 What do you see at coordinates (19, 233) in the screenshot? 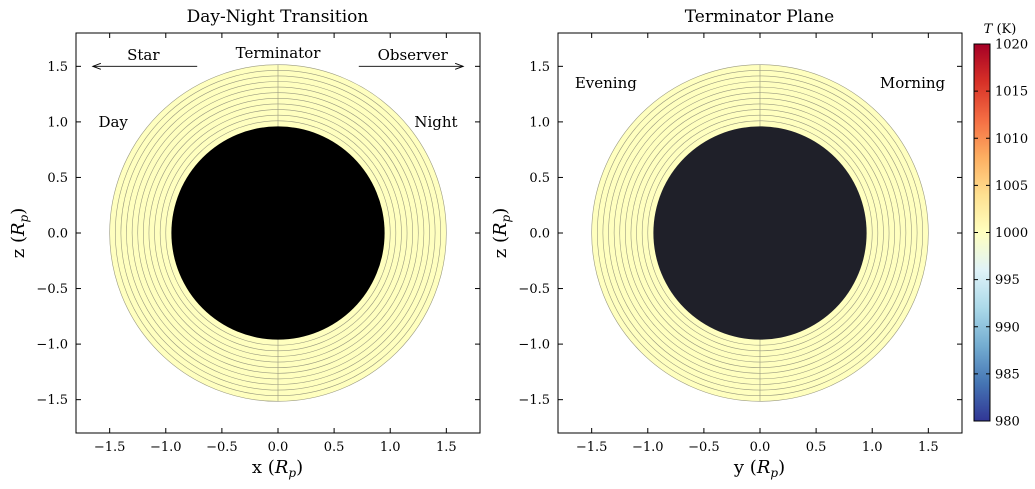
I see `left-y-axis-title: z (Rp)` at bounding box center [19, 233].